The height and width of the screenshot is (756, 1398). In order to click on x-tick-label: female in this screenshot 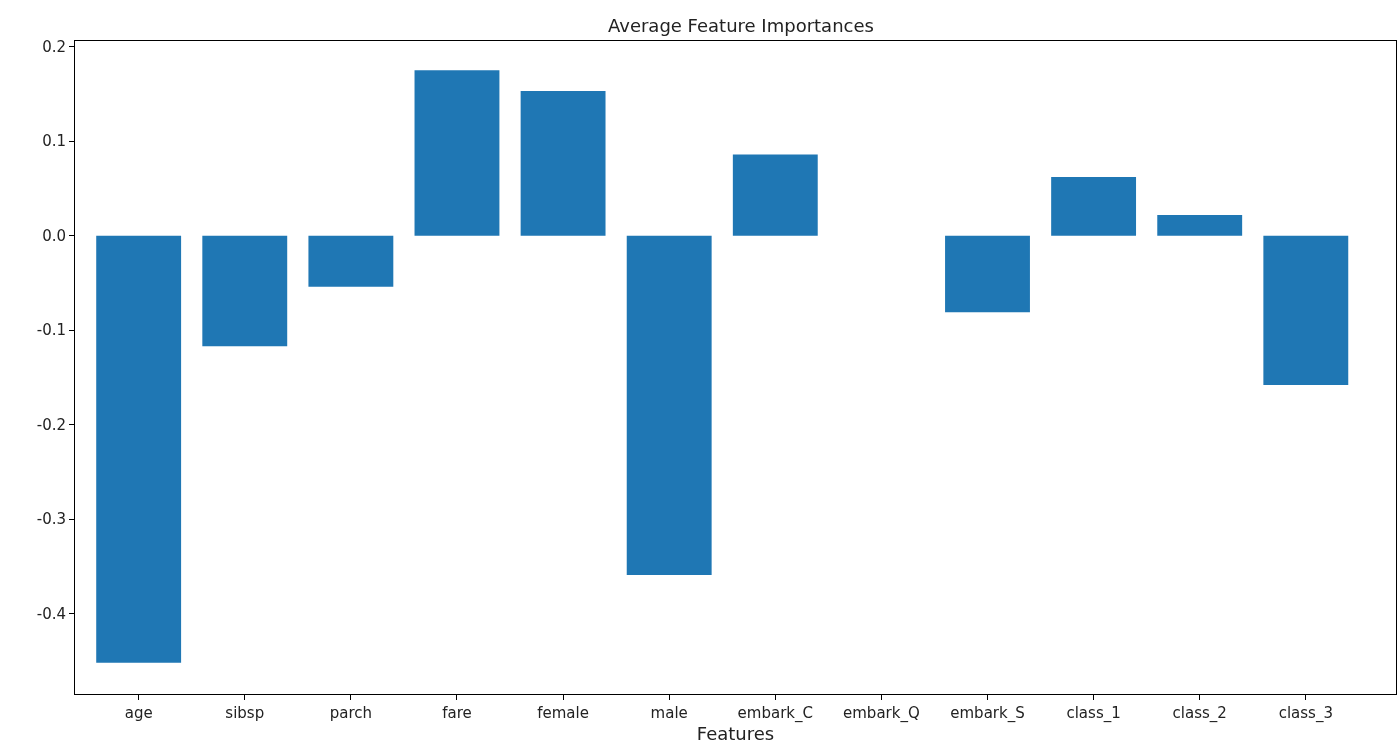, I will do `click(563, 713)`.